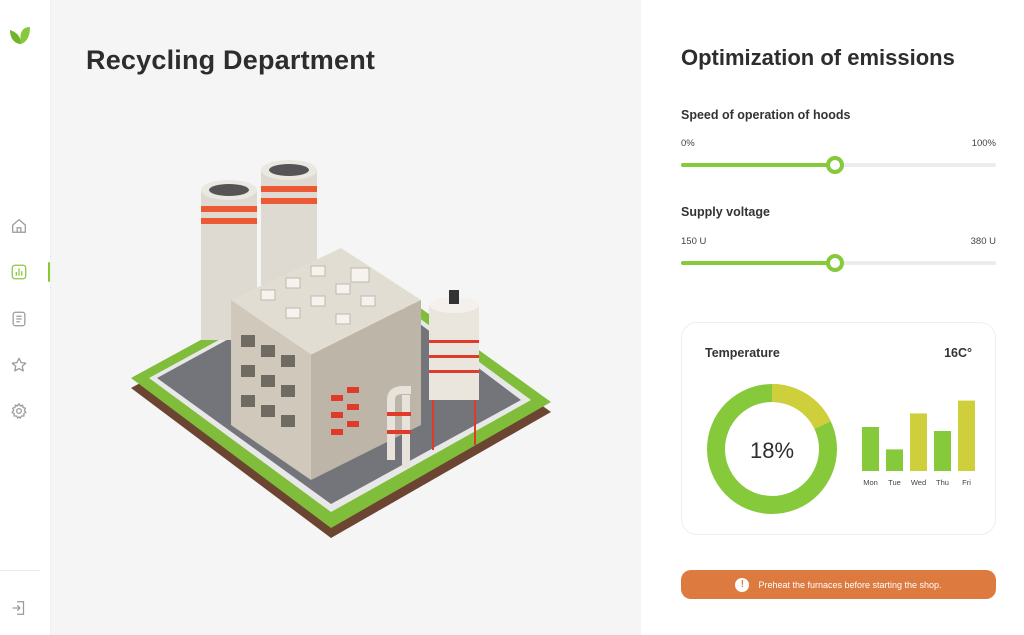  I want to click on logout-button, so click(19, 608).